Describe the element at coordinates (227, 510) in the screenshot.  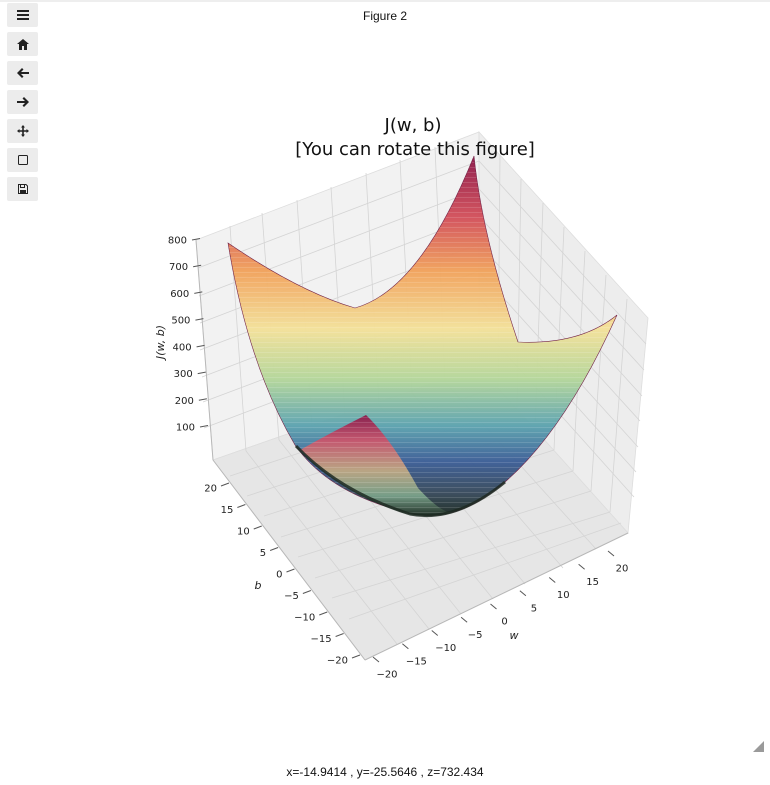
I see `b-tick-label: 15` at that location.